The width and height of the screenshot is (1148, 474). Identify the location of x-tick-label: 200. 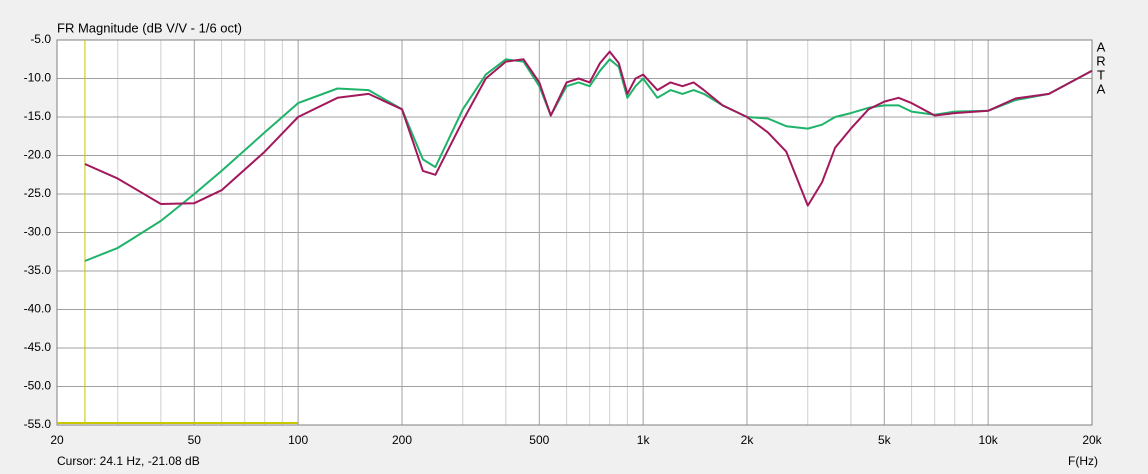
(402, 440).